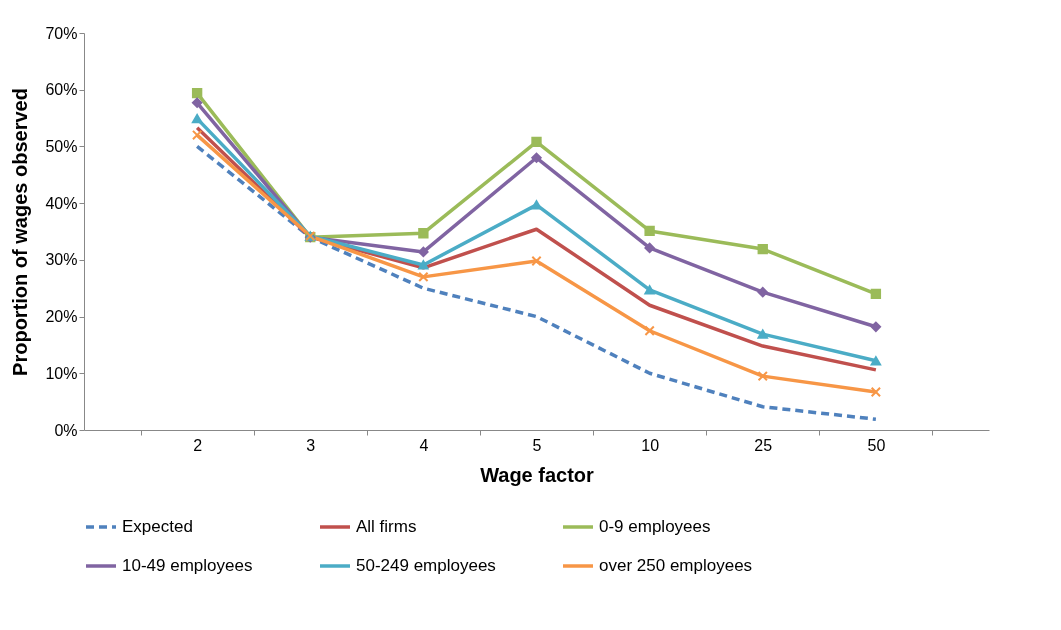  Describe the element at coordinates (187, 565) in the screenshot. I see `legend-label: 10-49 employees` at that location.